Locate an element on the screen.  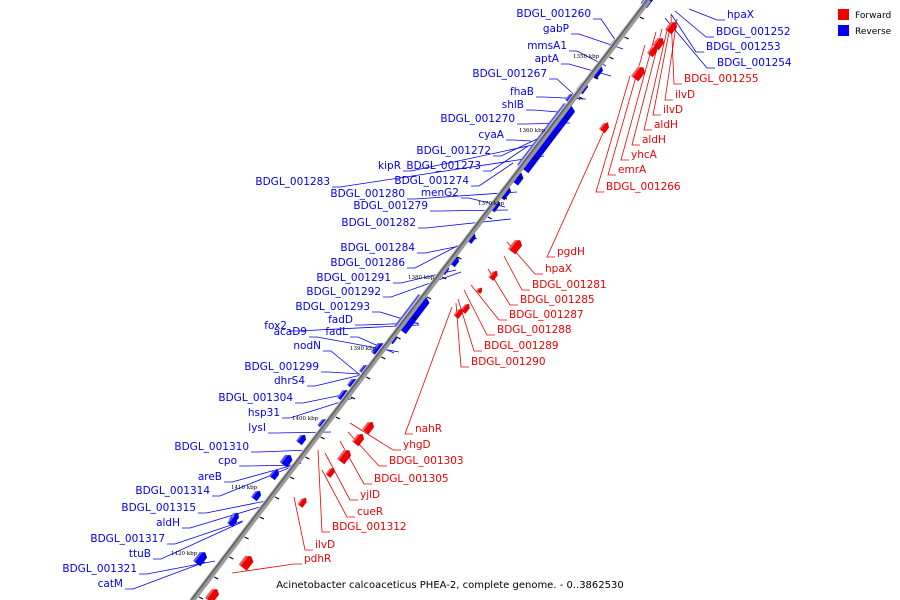
gene-label: nahR is located at coordinates (428, 429).